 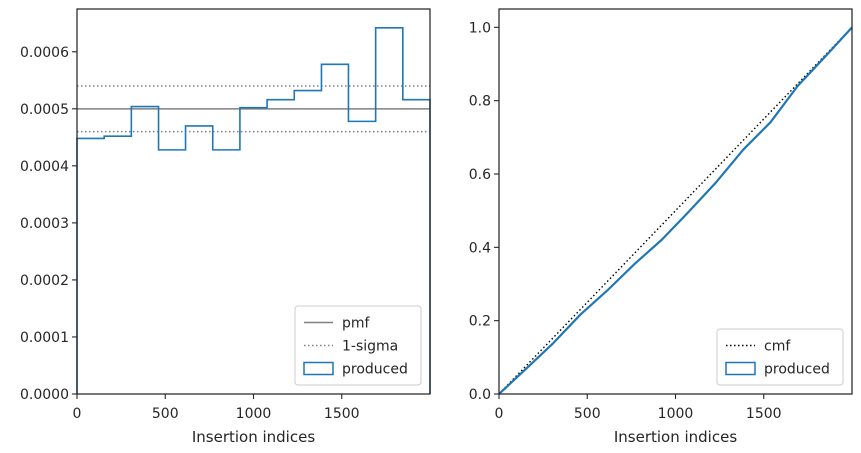 I want to click on y-tick-label: 0.0001, so click(x=44, y=338).